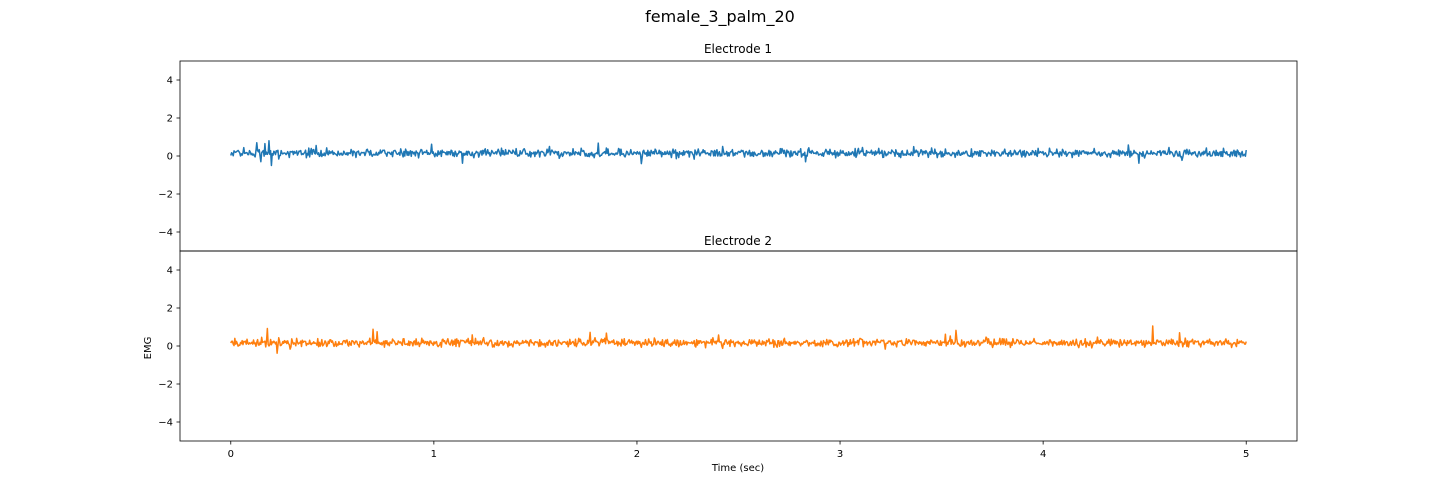 The image size is (1440, 504). What do you see at coordinates (738, 153) in the screenshot?
I see `electrode-1-trace` at bounding box center [738, 153].